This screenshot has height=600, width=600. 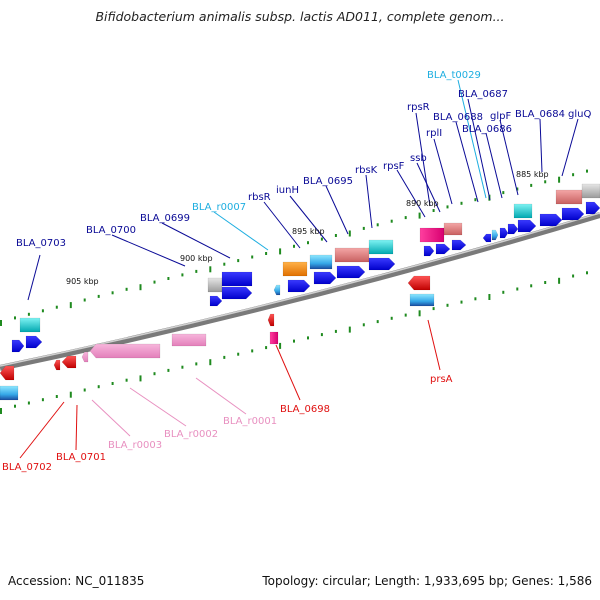 I want to click on gene-label: BLA_0686, so click(x=487, y=129).